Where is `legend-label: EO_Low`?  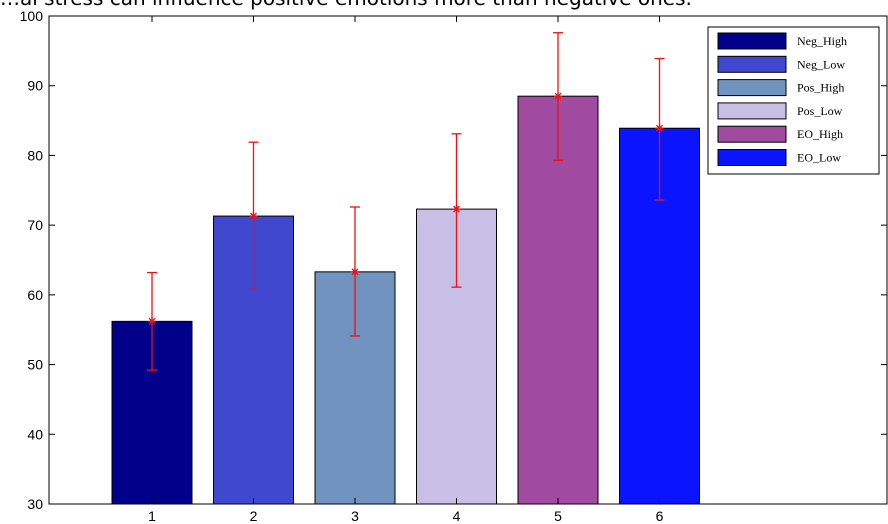 legend-label: EO_Low is located at coordinates (819, 158).